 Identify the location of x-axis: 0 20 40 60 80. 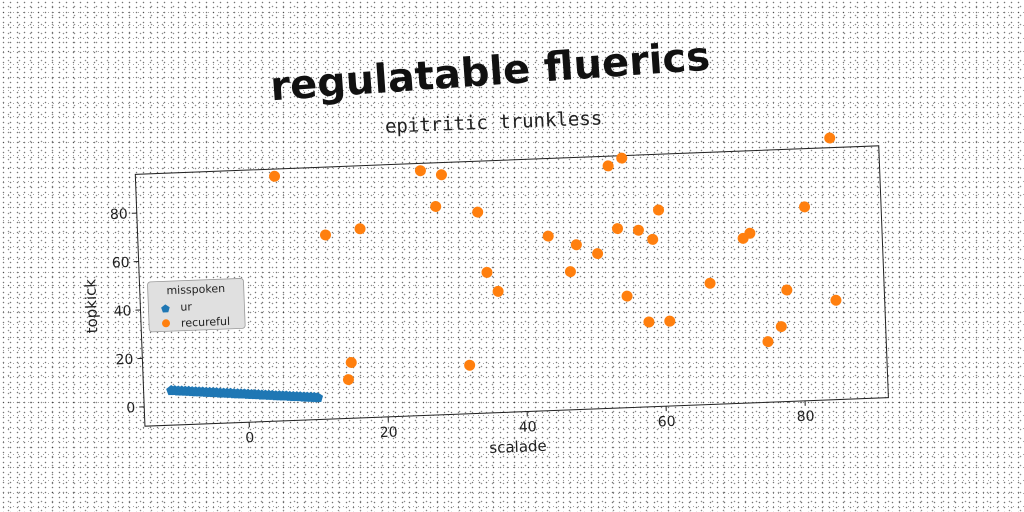
(530, 423).